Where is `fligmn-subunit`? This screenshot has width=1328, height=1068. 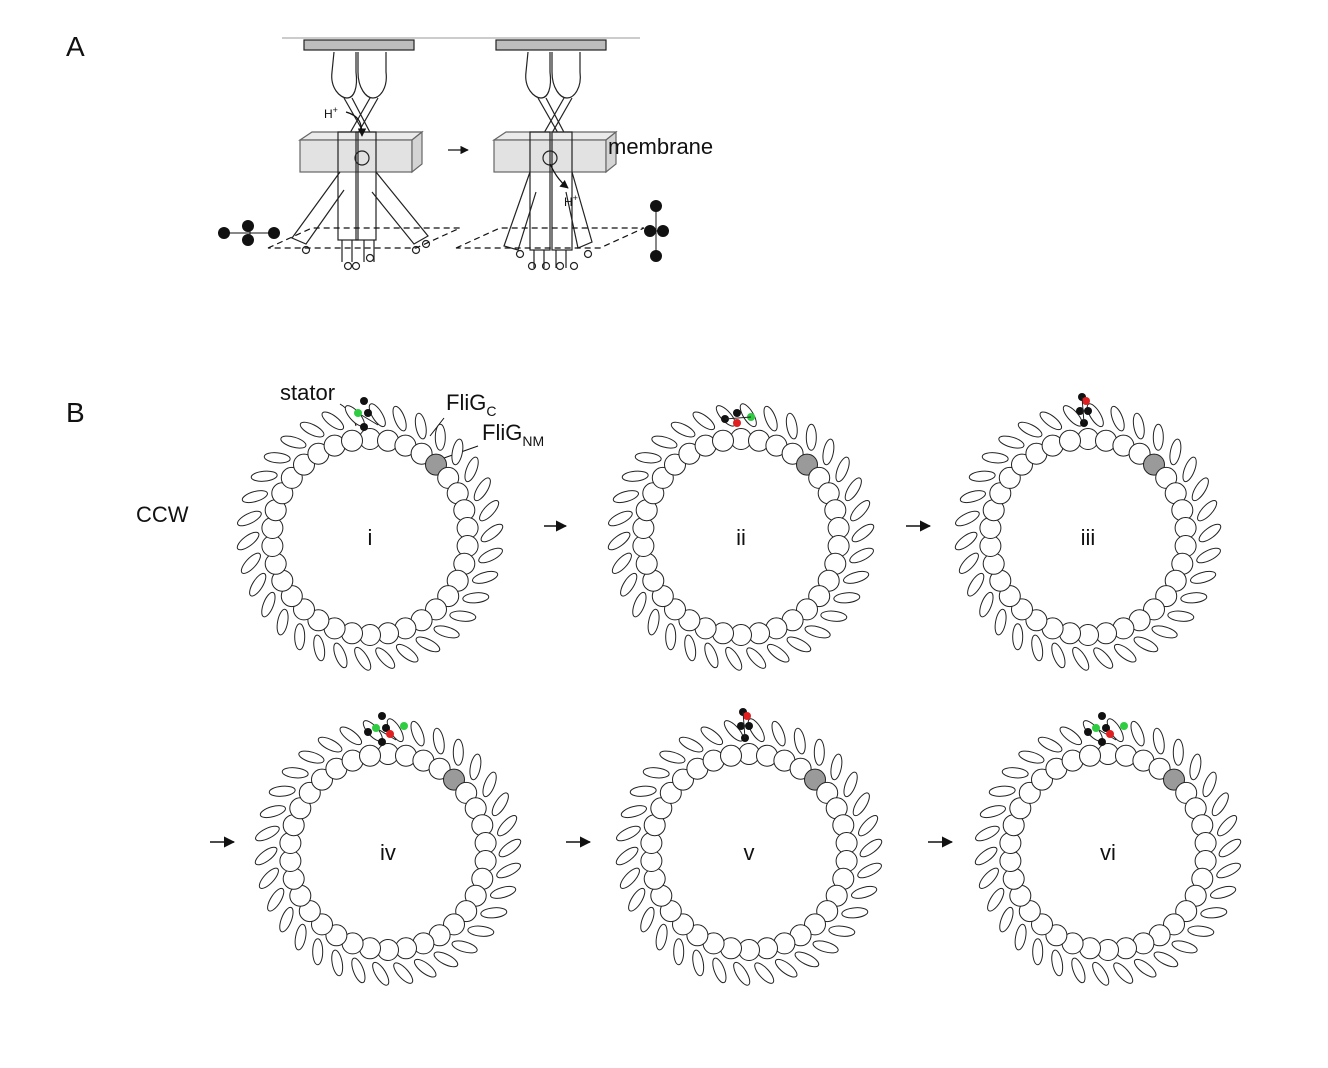 fligmn-subunit is located at coordinates (370, 755).